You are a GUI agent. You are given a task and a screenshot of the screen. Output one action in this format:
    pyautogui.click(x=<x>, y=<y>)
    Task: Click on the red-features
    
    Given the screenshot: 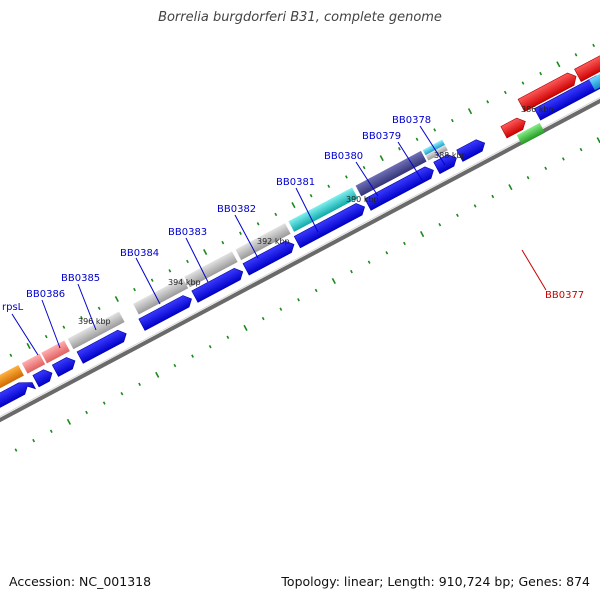 What is the action you would take?
    pyautogui.click(x=550, y=95)
    